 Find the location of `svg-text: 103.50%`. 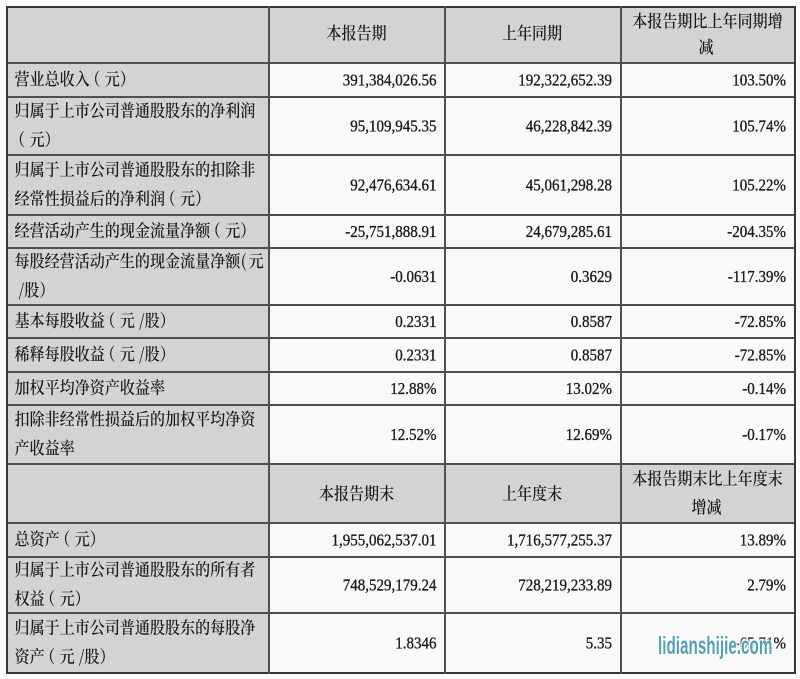

svg-text: 103.50% is located at coordinates (759, 81).